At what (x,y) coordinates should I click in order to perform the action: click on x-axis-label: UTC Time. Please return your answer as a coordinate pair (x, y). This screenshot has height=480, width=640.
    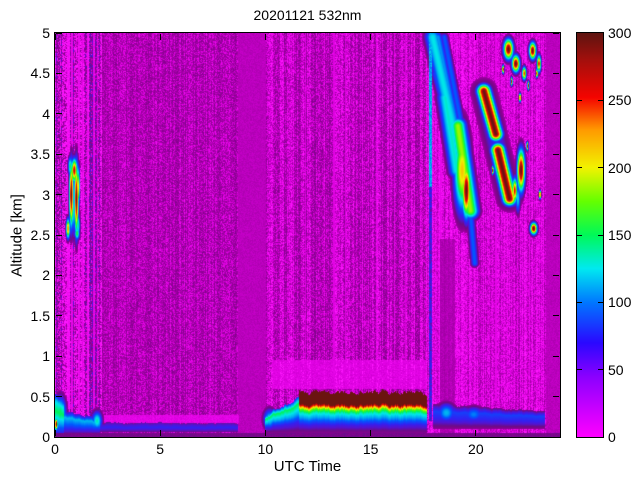
    Looking at the image, I should click on (307, 466).